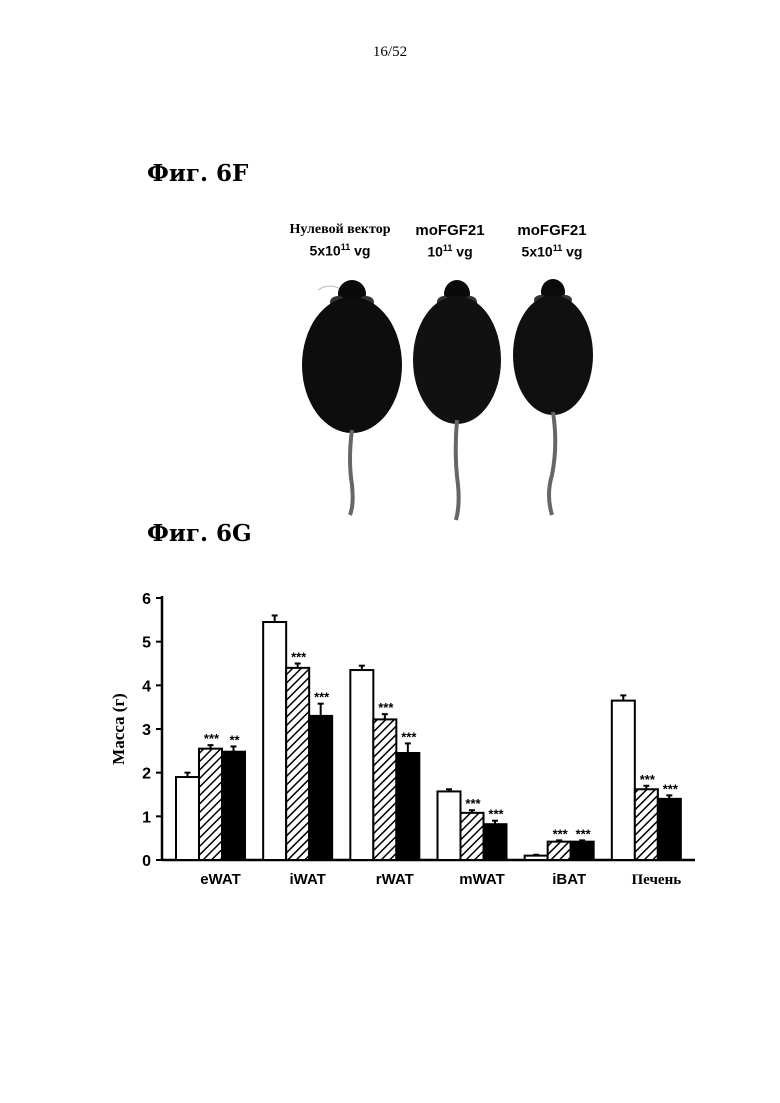 The image size is (780, 1103). Describe the element at coordinates (569, 879) in the screenshot. I see `x-tick-label: iBAT` at that location.